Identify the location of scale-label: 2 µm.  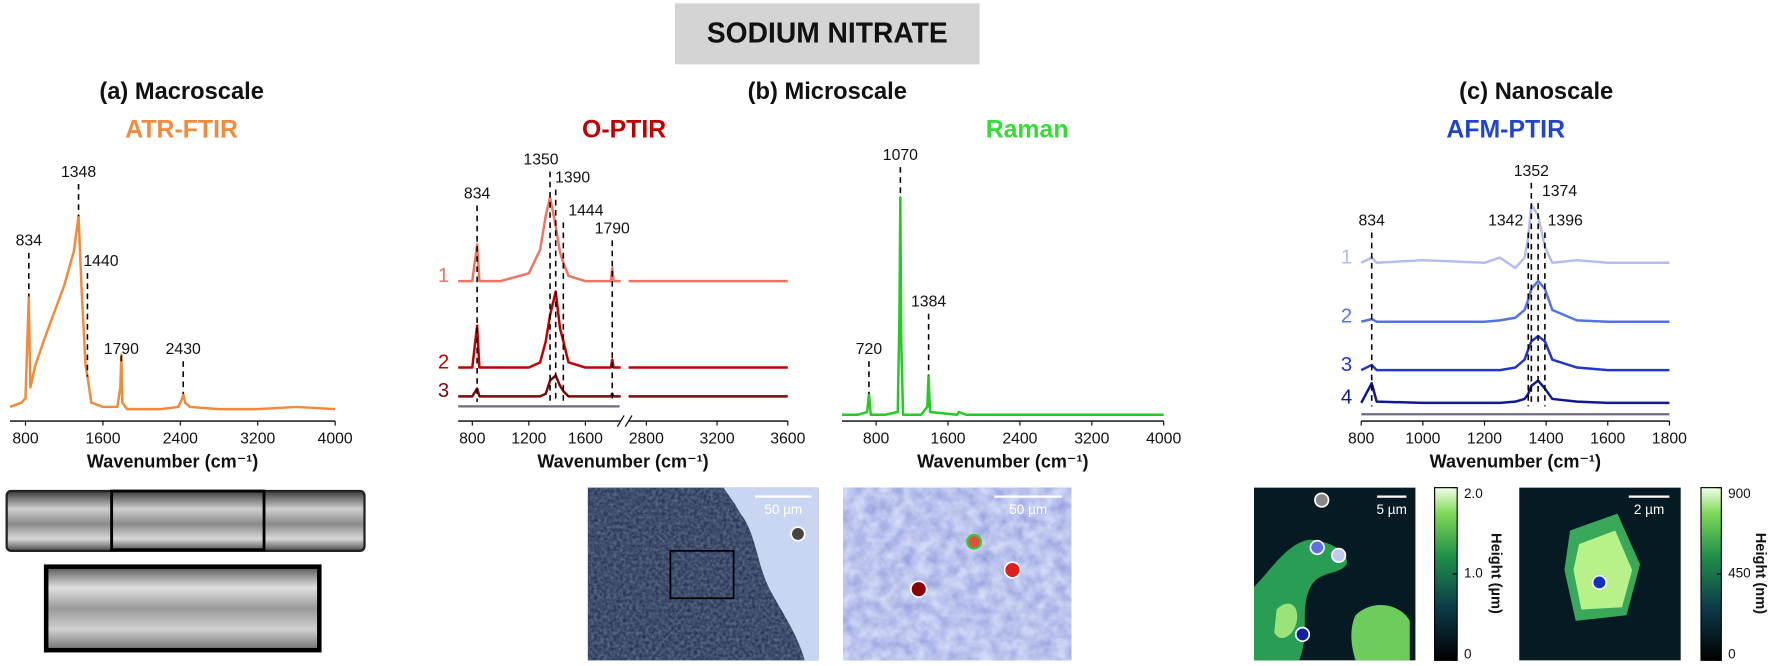
(1649, 509).